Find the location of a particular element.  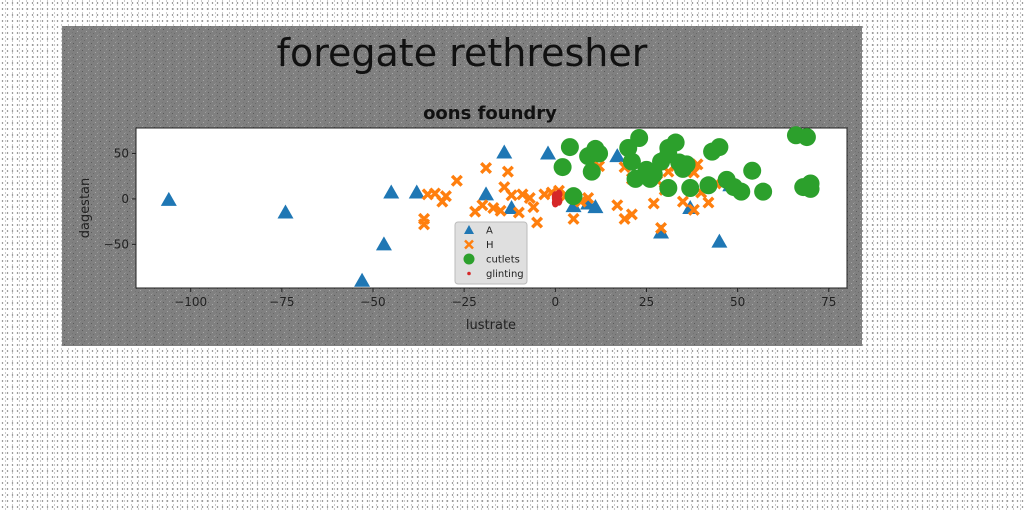

x-tick-label: −25 is located at coordinates (463, 302).